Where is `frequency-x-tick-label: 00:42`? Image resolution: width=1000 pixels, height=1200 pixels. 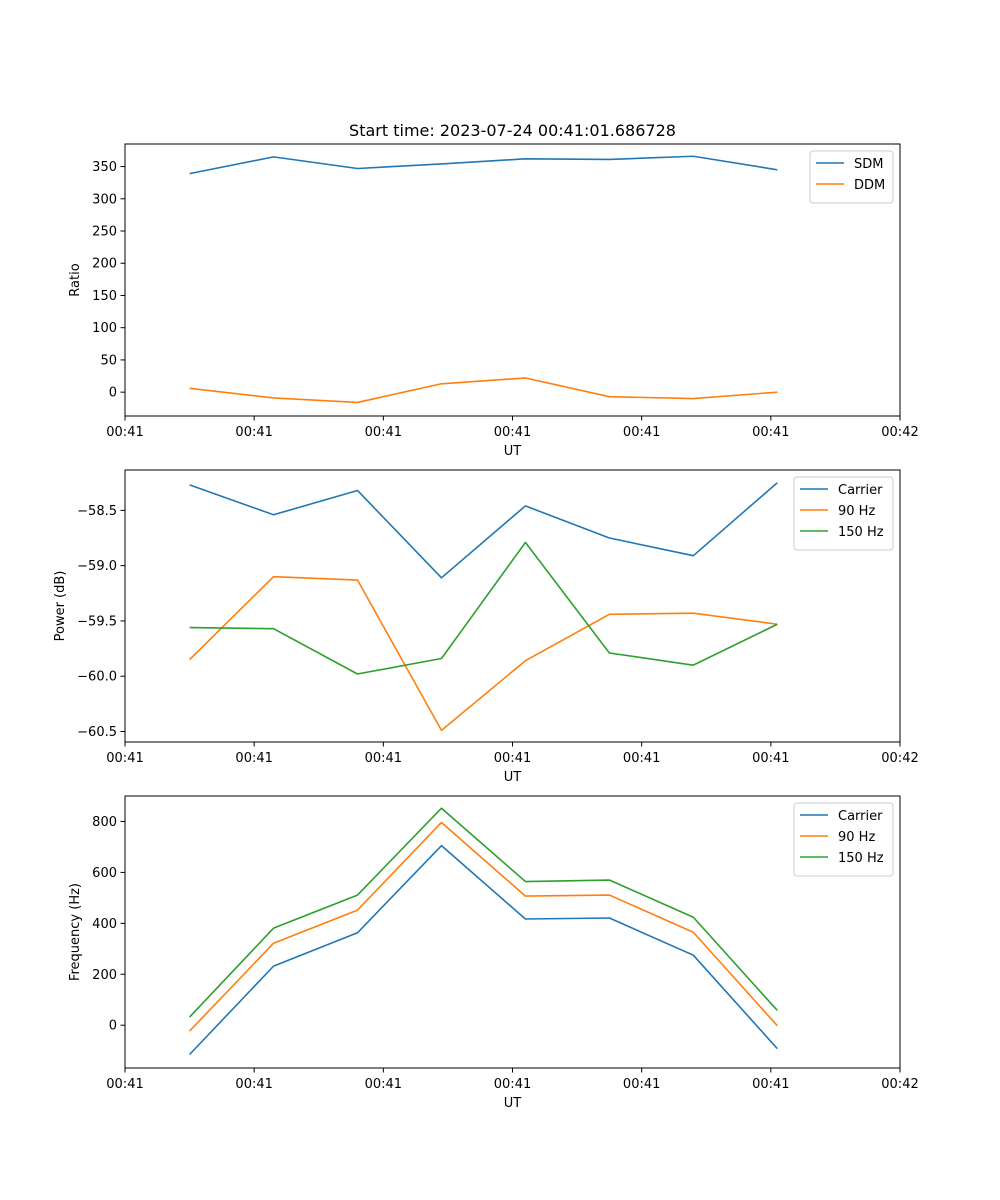 frequency-x-tick-label: 00:42 is located at coordinates (899, 1084).